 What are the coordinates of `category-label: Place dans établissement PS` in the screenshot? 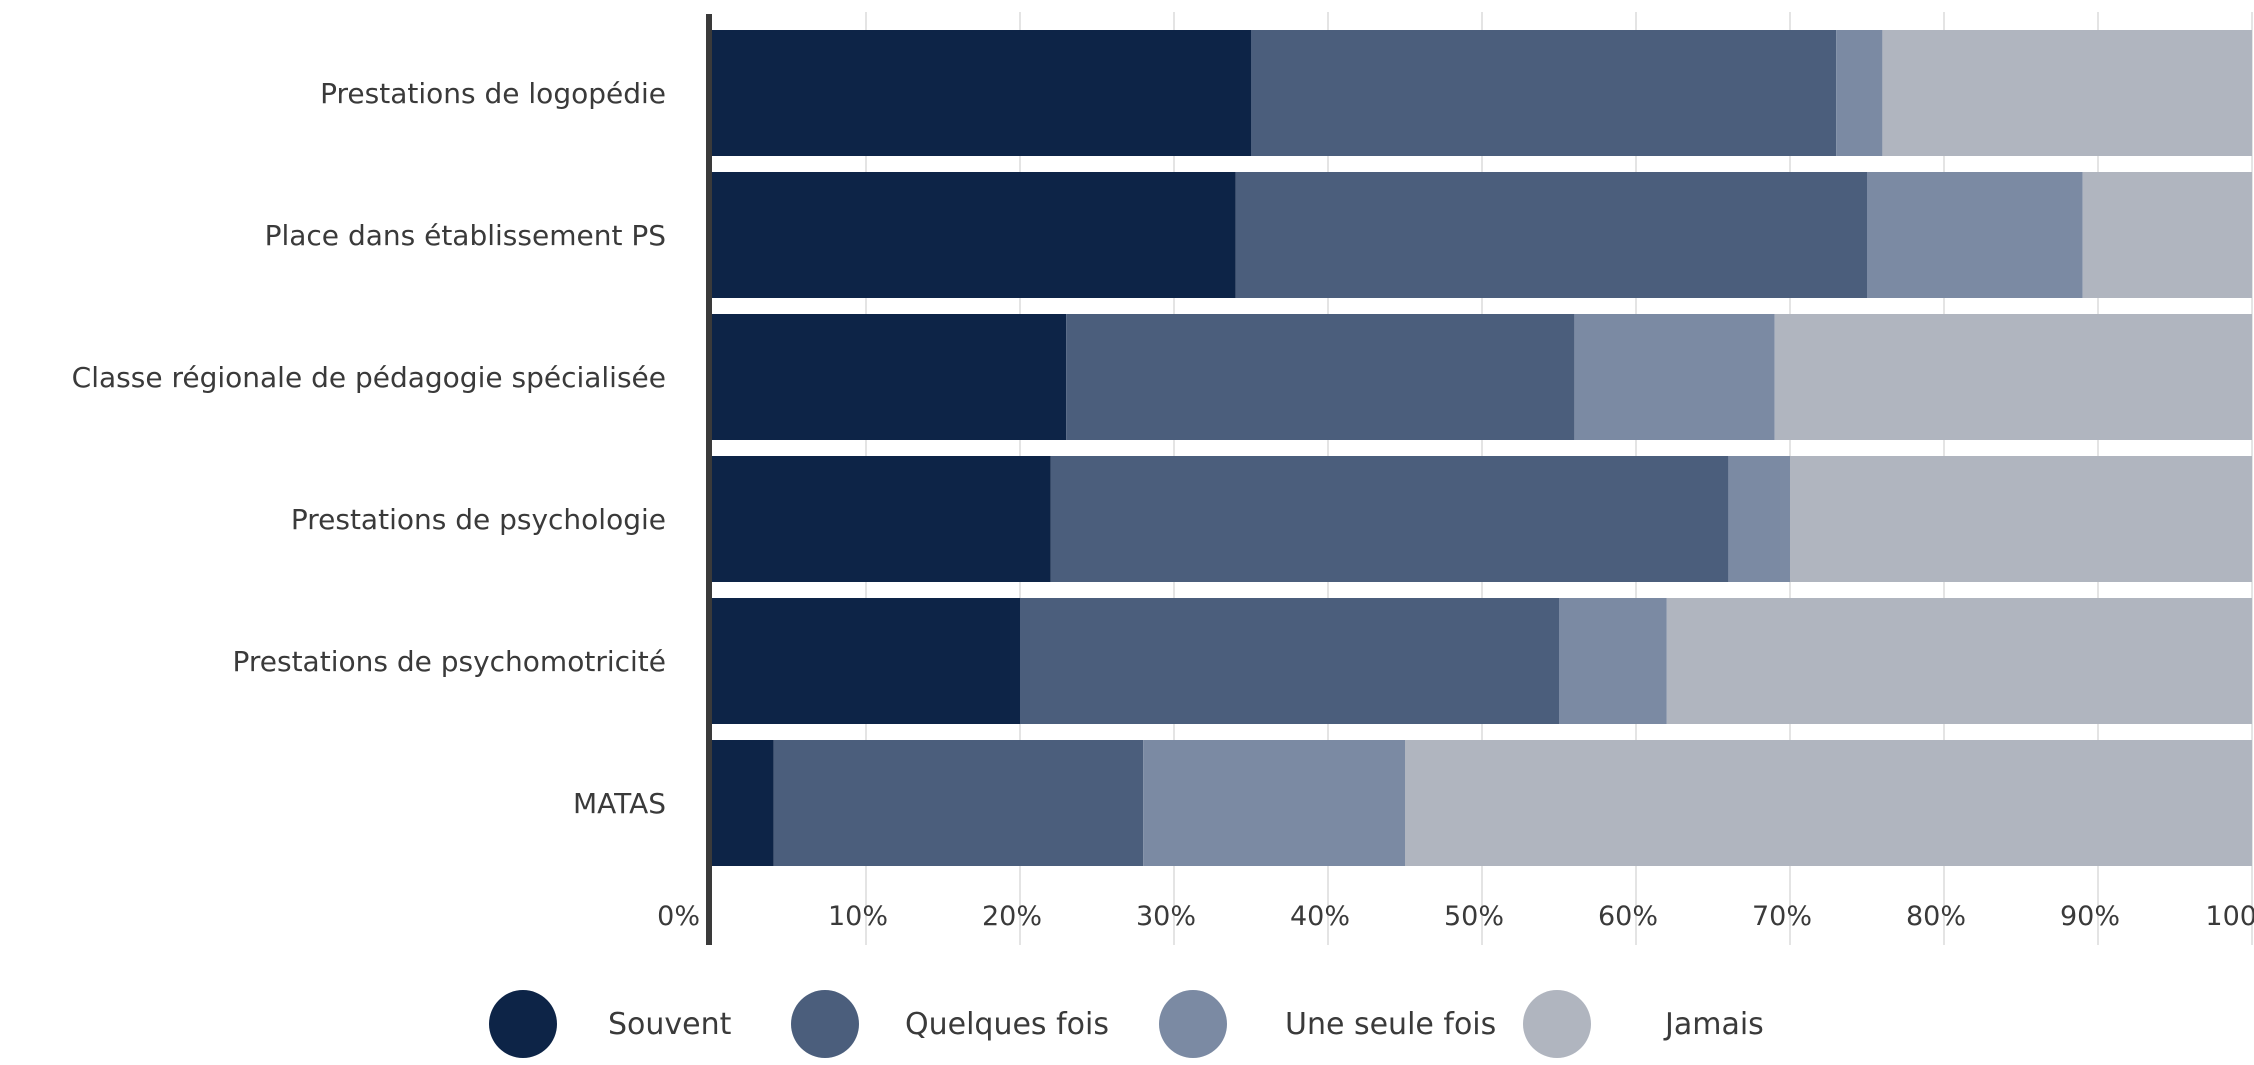 It's located at (465, 235).